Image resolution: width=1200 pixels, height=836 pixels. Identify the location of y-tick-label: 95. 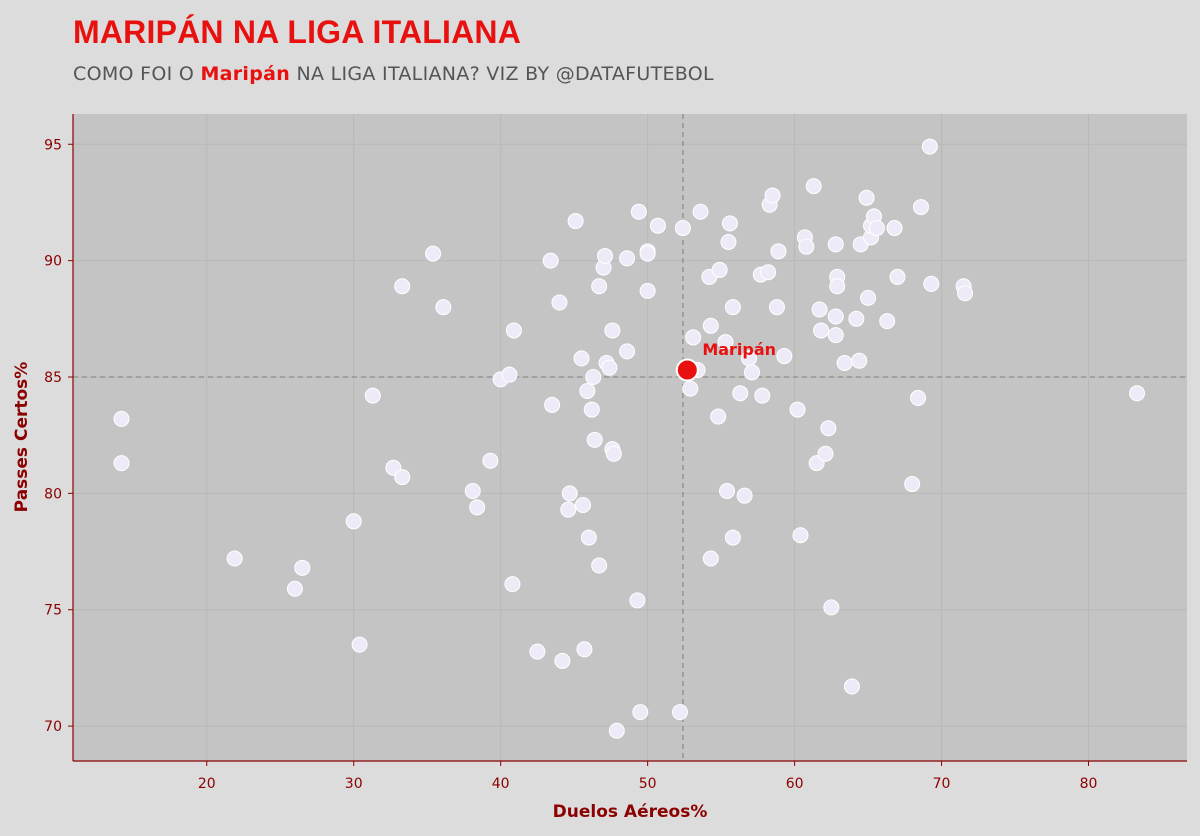
(53, 145).